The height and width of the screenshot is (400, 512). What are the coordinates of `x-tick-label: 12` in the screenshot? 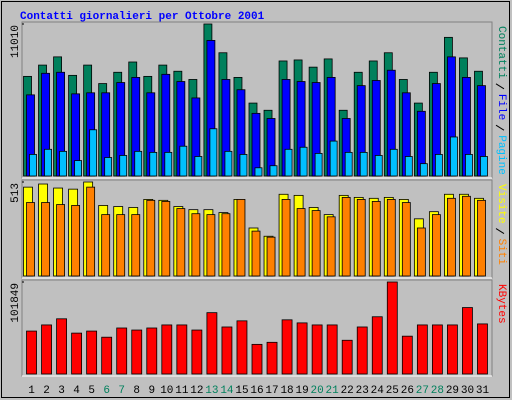 It's located at (196, 391).